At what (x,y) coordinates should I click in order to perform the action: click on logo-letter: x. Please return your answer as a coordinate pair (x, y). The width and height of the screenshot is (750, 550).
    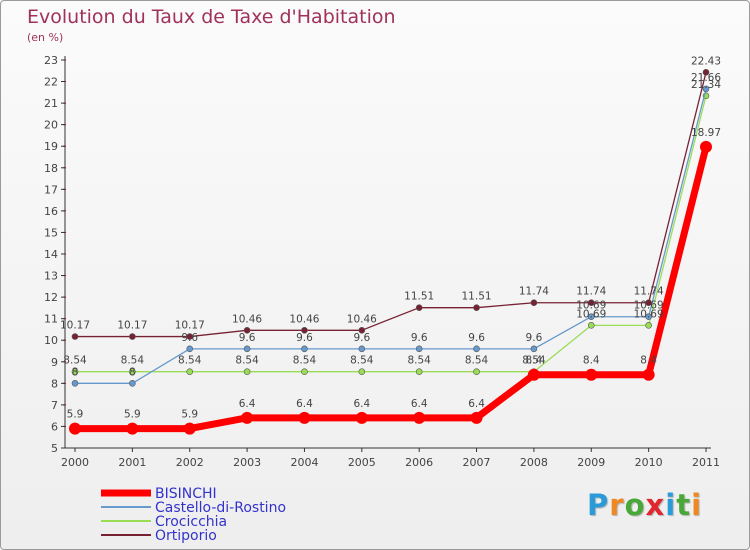
    Looking at the image, I should click on (655, 505).